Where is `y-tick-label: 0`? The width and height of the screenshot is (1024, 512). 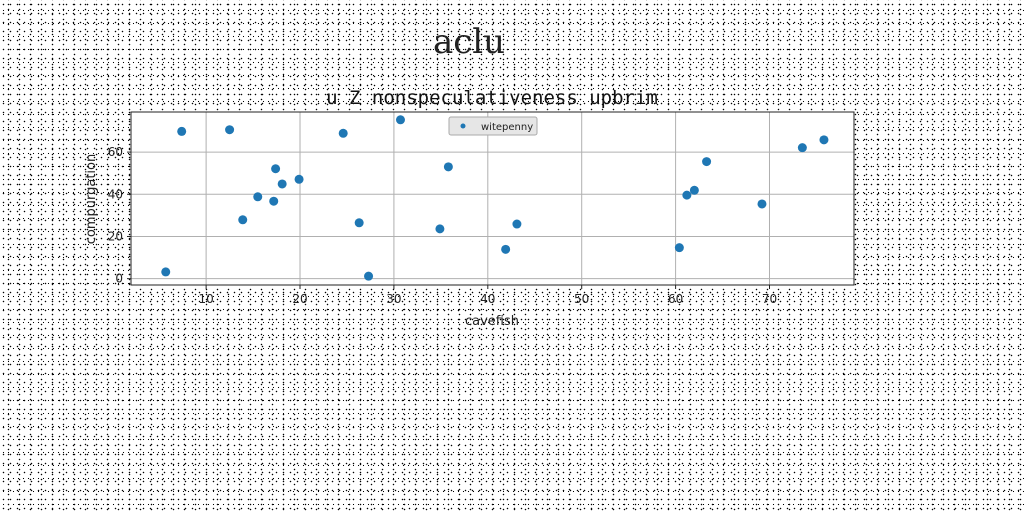
y-tick-label: 0 is located at coordinates (119, 279).